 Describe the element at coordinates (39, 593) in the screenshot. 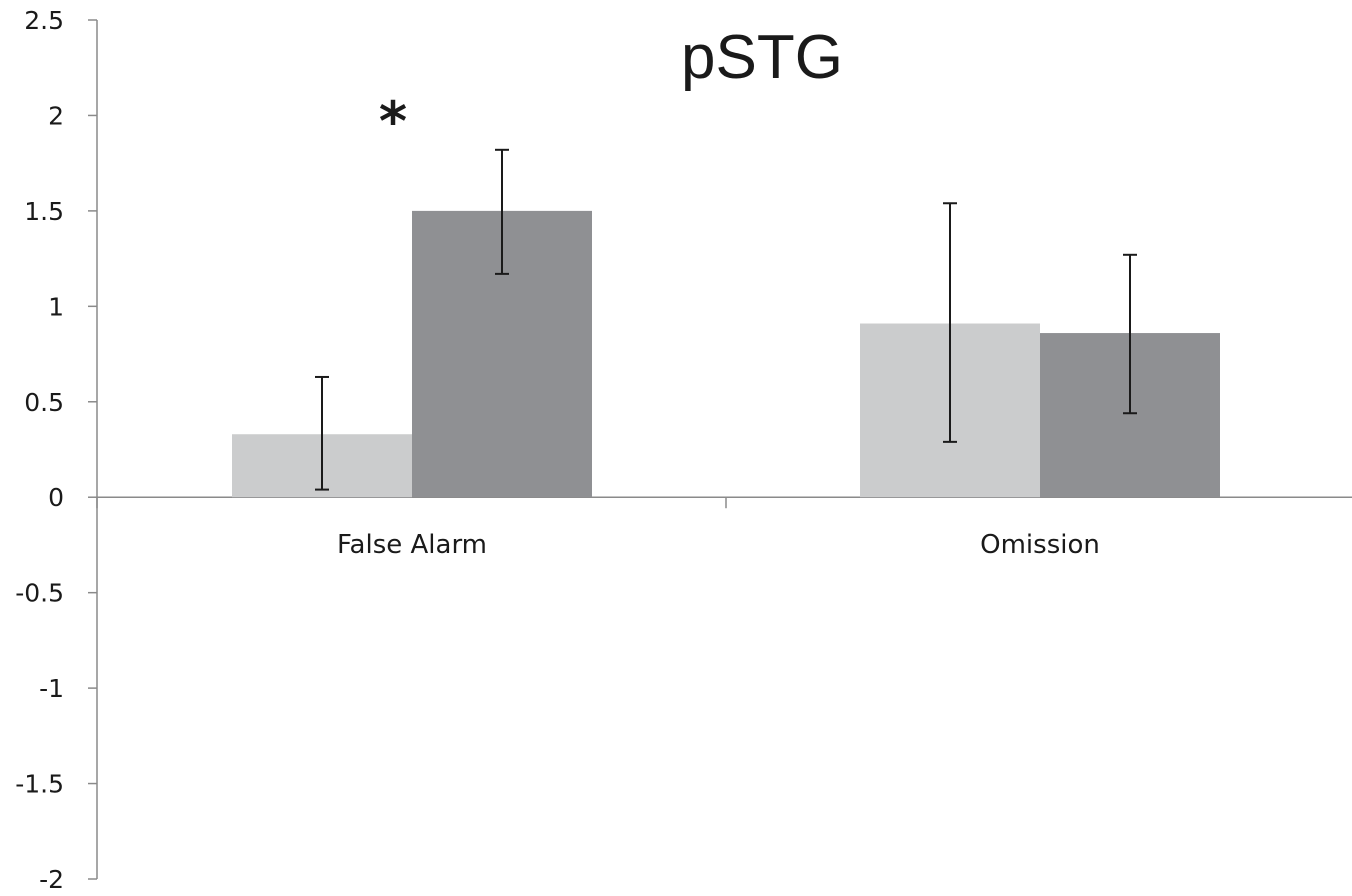

I see `y-tick-label: -0.5` at that location.